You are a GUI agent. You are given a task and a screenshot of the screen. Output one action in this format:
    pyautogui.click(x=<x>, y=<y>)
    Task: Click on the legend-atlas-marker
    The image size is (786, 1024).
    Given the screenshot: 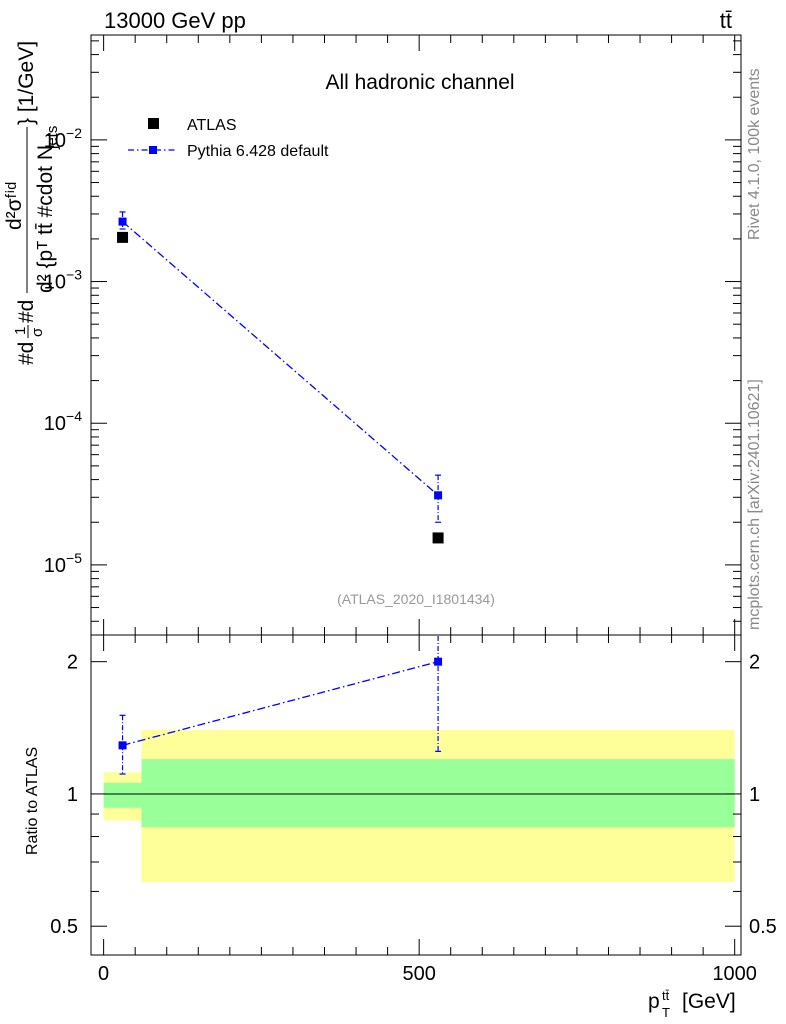 What is the action you would take?
    pyautogui.click(x=153, y=123)
    